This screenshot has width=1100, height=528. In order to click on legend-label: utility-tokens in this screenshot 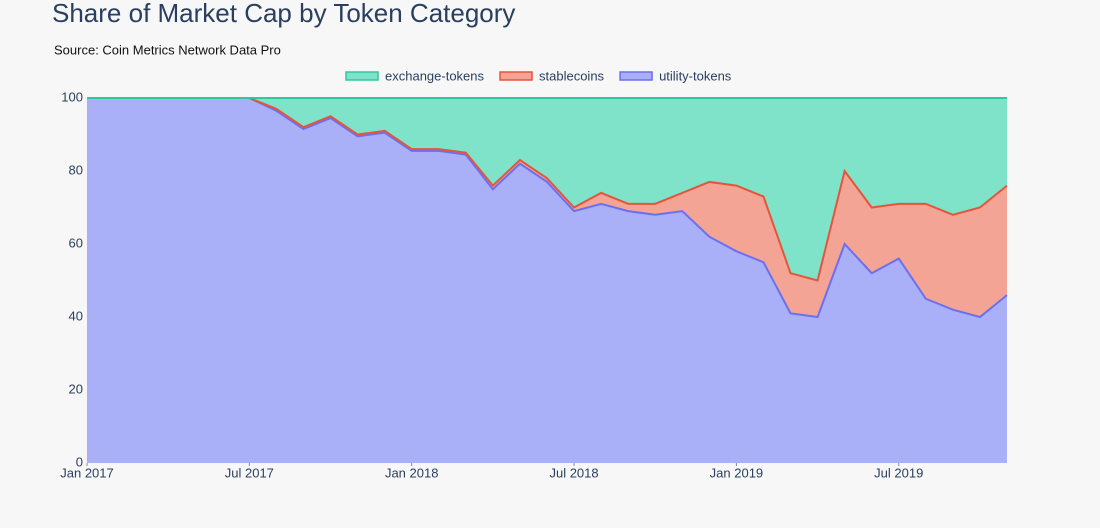, I will do `click(695, 75)`.